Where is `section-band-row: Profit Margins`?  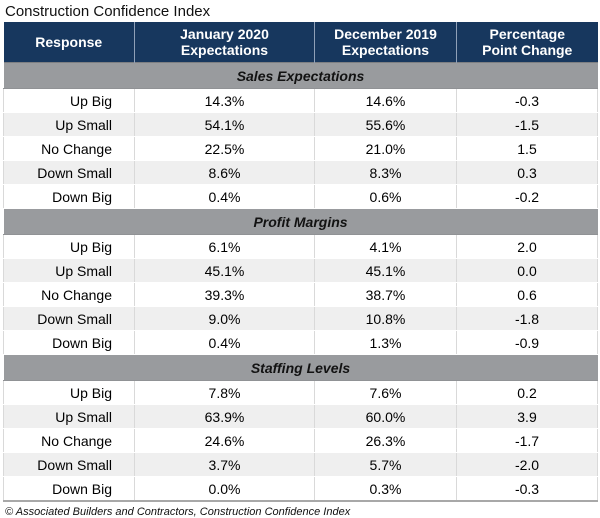 section-band-row: Profit Margins is located at coordinates (300, 221).